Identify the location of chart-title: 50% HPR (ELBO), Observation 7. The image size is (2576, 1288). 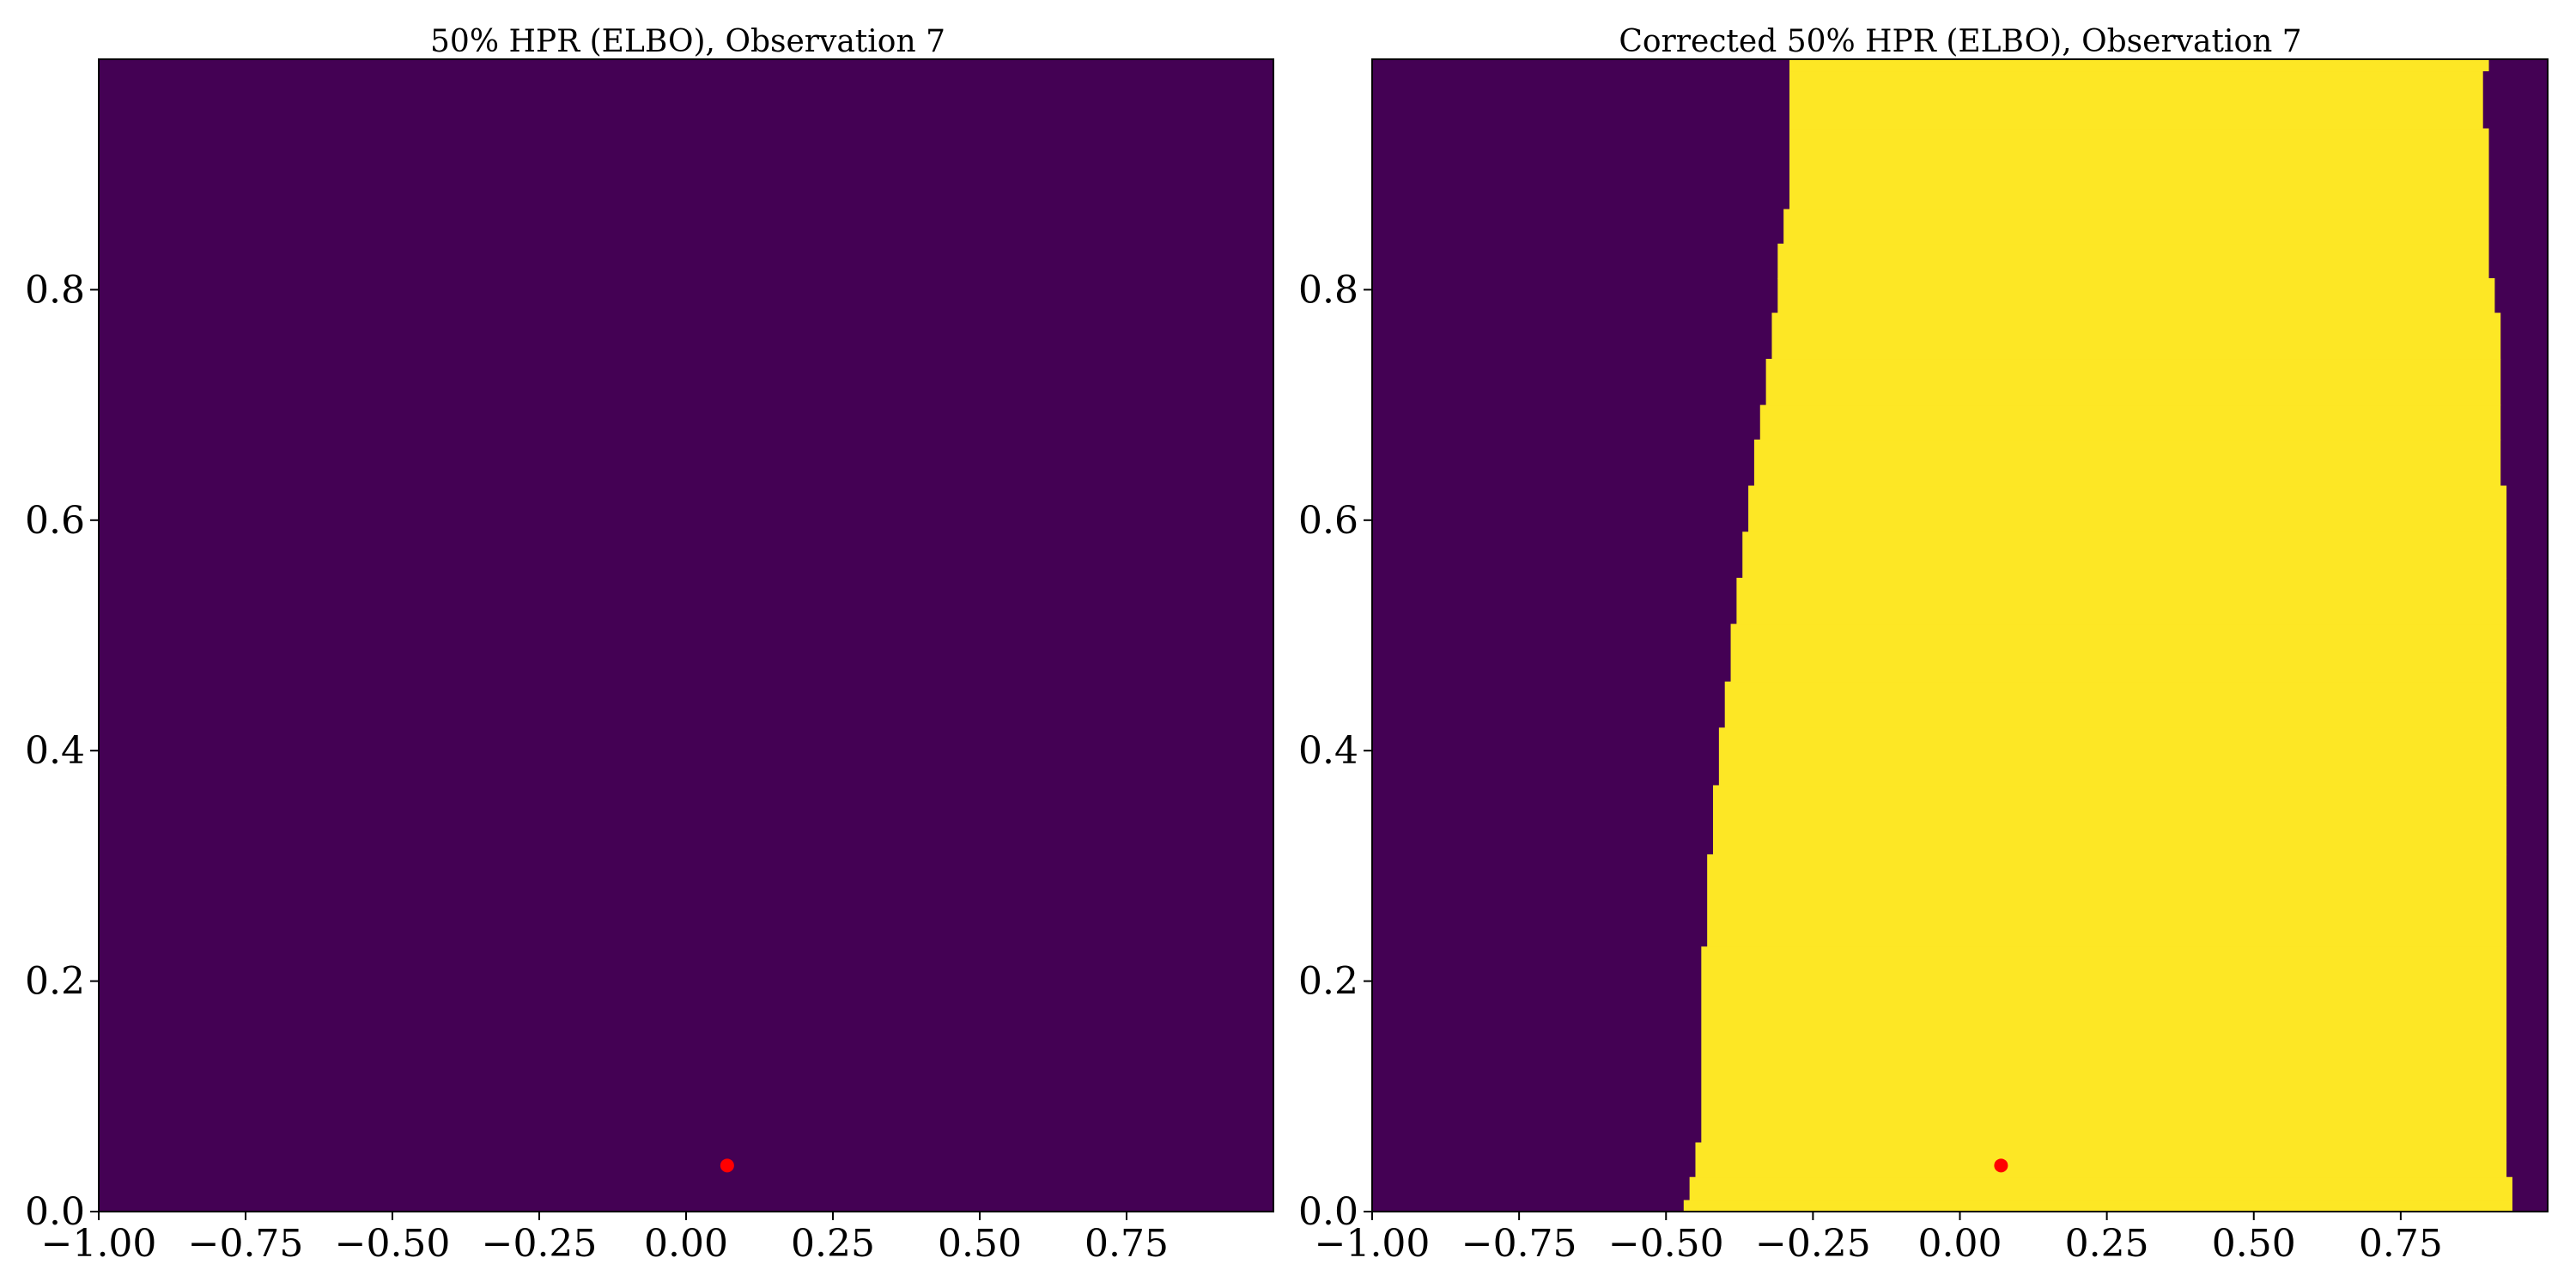
(687, 41).